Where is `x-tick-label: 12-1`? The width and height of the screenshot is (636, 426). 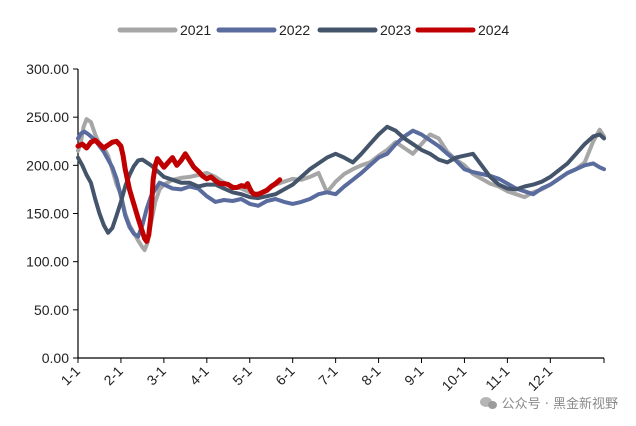
x-tick-label: 12-1 is located at coordinates (539, 378).